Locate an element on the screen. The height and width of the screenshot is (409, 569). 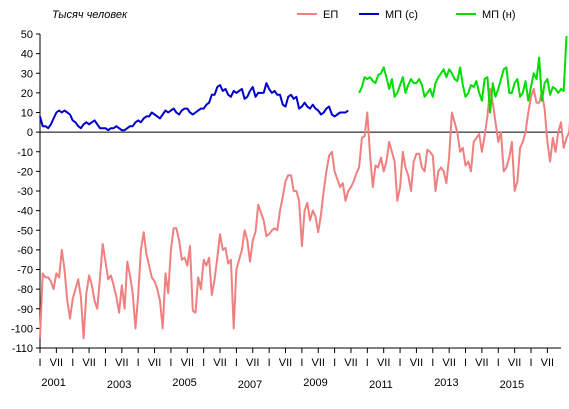
x-year-label: 2001 is located at coordinates (53, 383).